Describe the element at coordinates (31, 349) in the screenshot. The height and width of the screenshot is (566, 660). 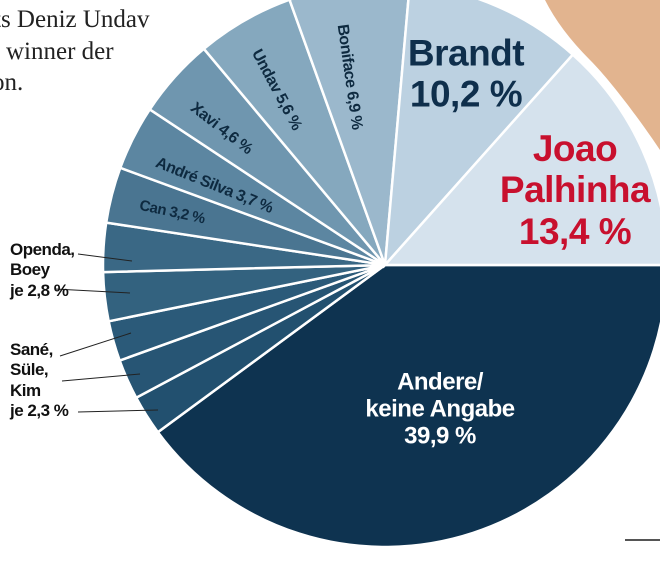
I see `category-label: Sané,` at that location.